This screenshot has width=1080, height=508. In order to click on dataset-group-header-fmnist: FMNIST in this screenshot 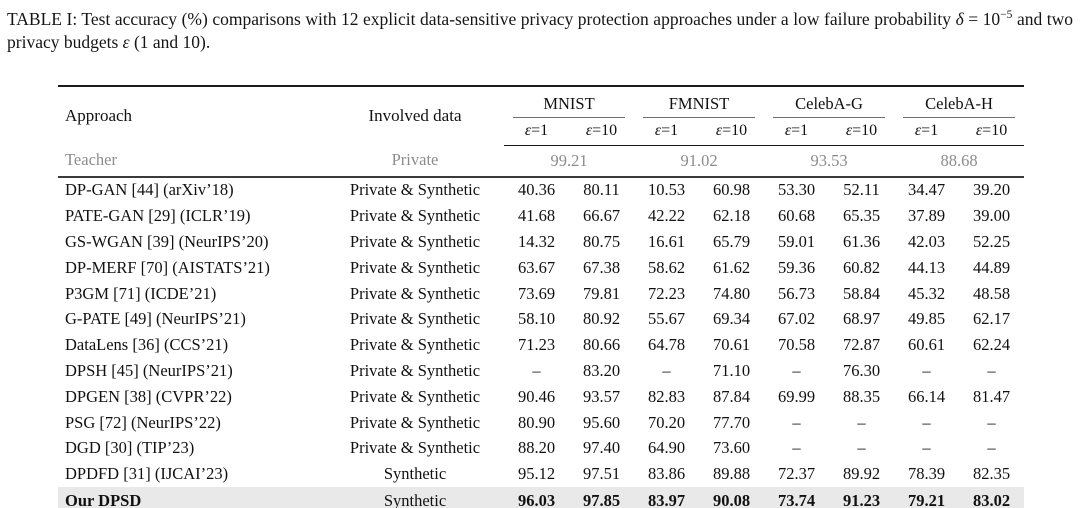, I will do `click(699, 102)`.